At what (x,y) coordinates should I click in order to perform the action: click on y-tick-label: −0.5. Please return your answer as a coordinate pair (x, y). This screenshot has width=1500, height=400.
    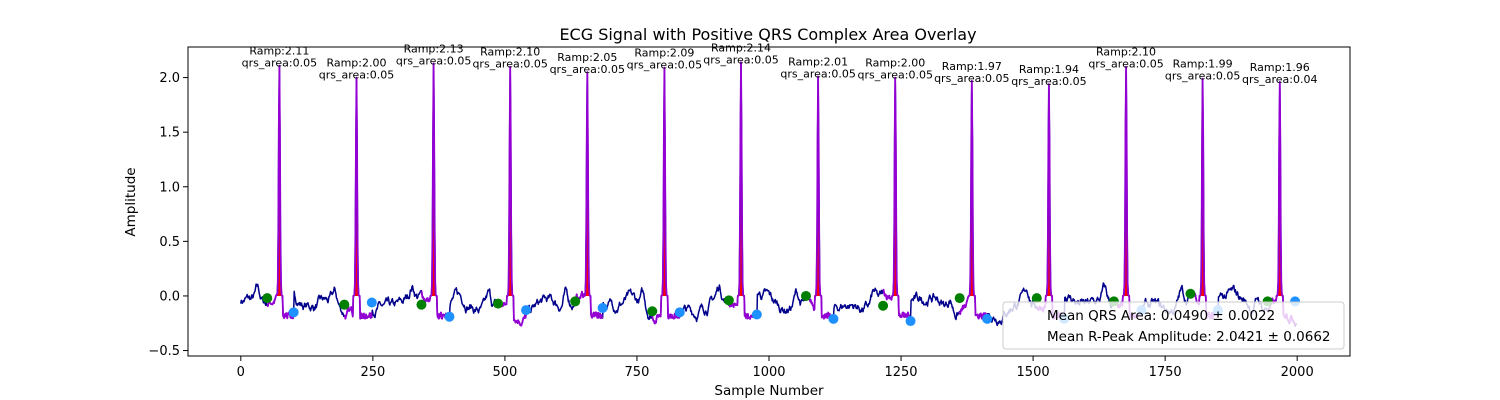
    Looking at the image, I should click on (164, 351).